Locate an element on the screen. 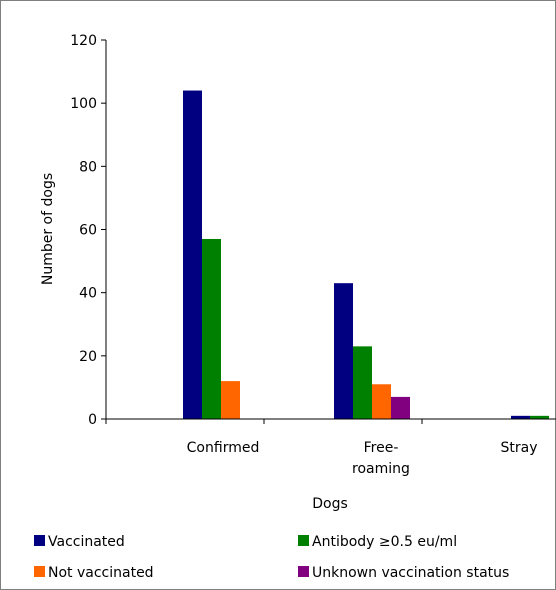 This screenshot has width=556, height=590. legend-label: Unknown vaccination status is located at coordinates (410, 573).